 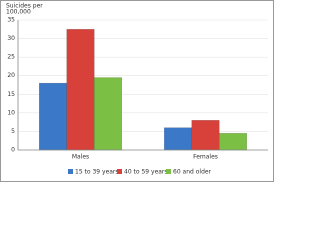 What do you see at coordinates (18, 12) in the screenshot?
I see `y-axis-title: 100,000` at bounding box center [18, 12].